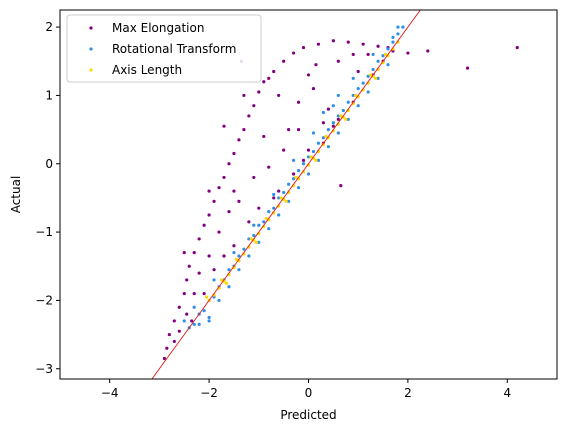  What do you see at coordinates (507, 393) in the screenshot?
I see `x-tick-label: 4` at bounding box center [507, 393].